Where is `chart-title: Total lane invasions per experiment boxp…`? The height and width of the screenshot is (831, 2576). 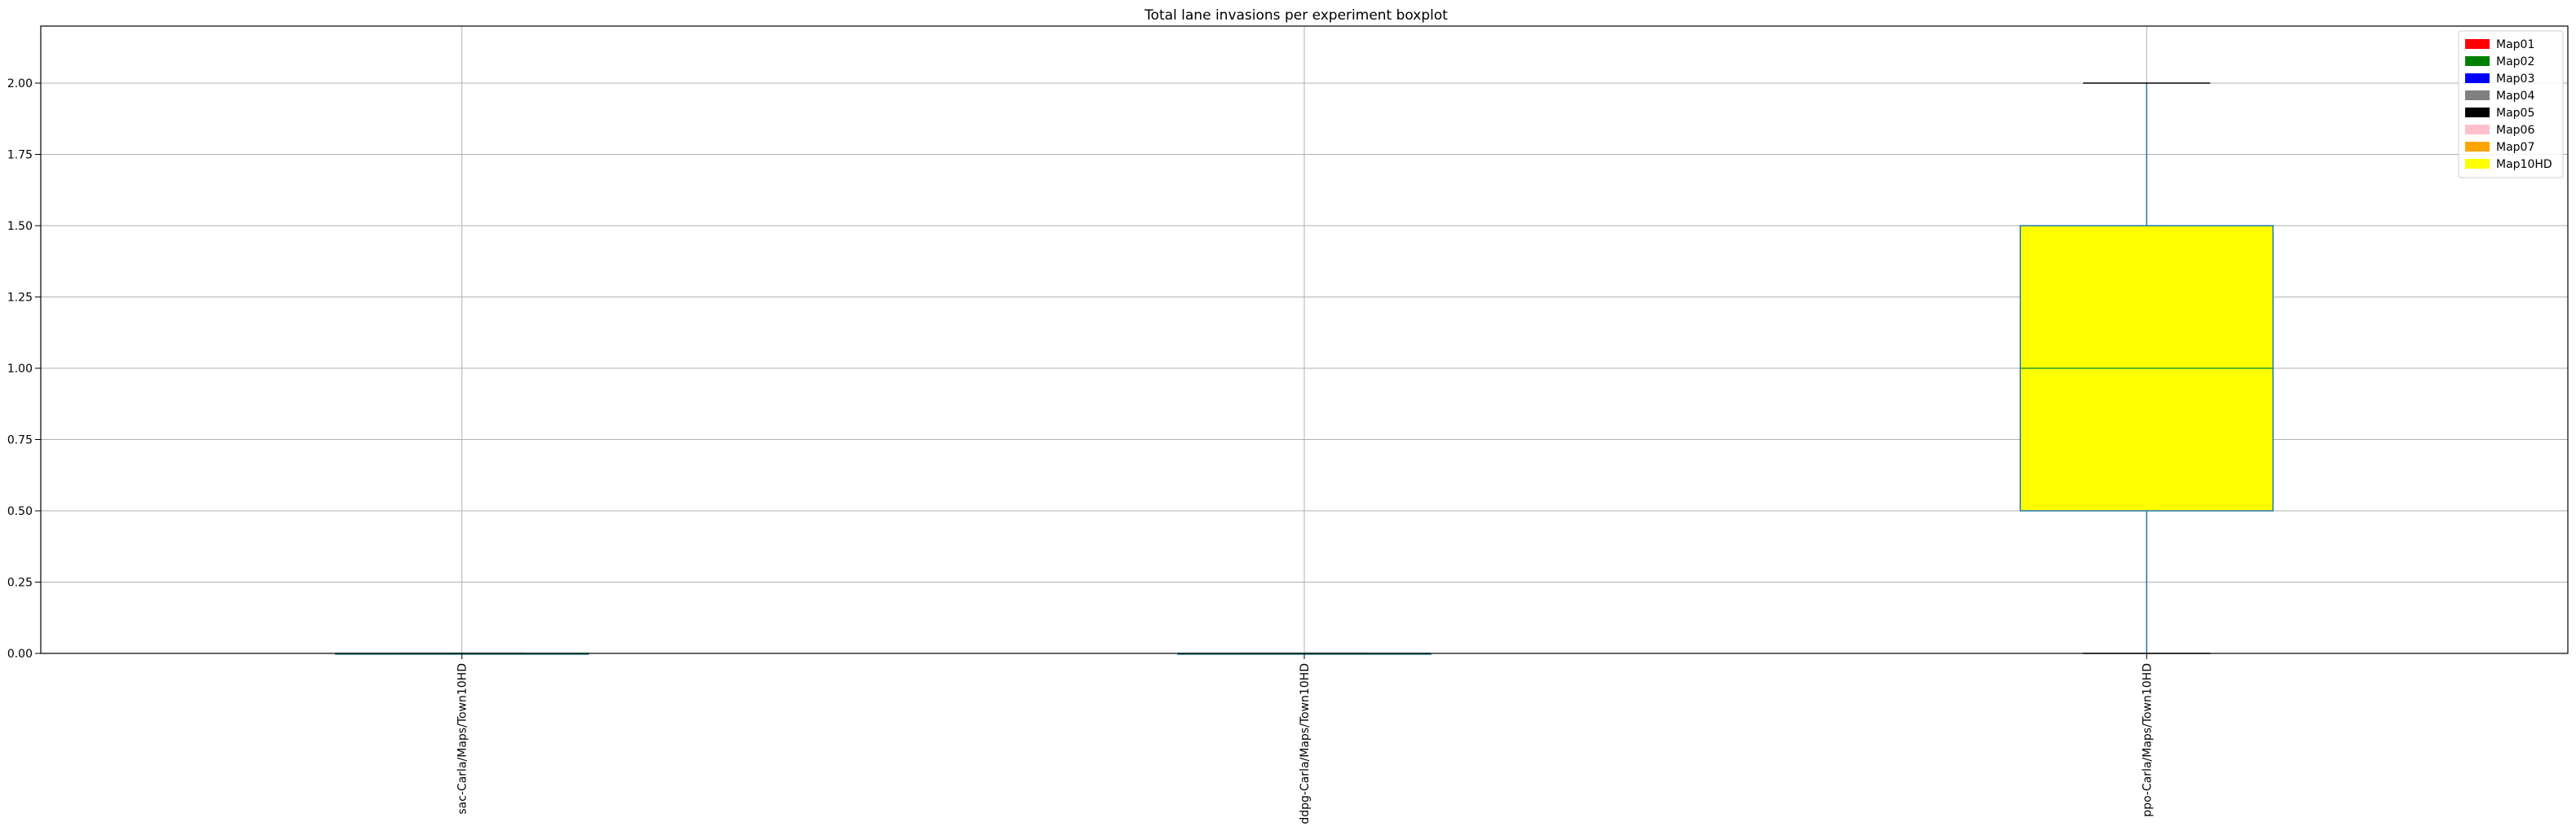
chart-title: Total lane invasions per experiment boxp… is located at coordinates (1296, 15).